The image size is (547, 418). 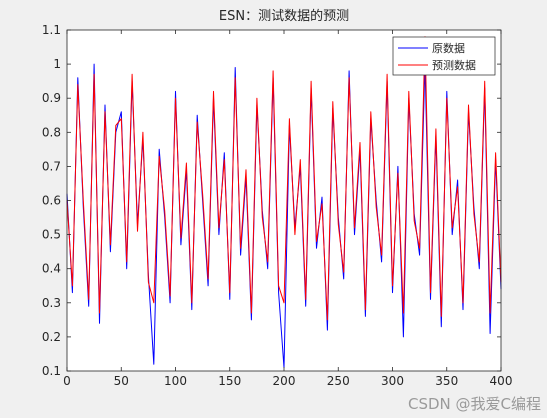 I want to click on x-tick-label: 150, so click(x=229, y=381).